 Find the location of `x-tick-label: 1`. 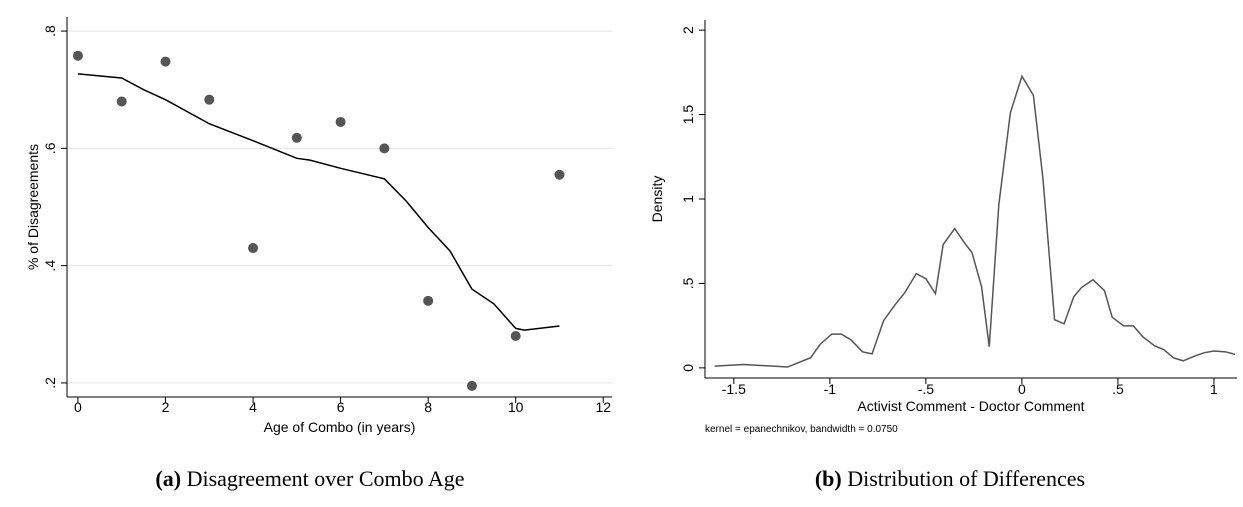

x-tick-label: 1 is located at coordinates (1214, 389).